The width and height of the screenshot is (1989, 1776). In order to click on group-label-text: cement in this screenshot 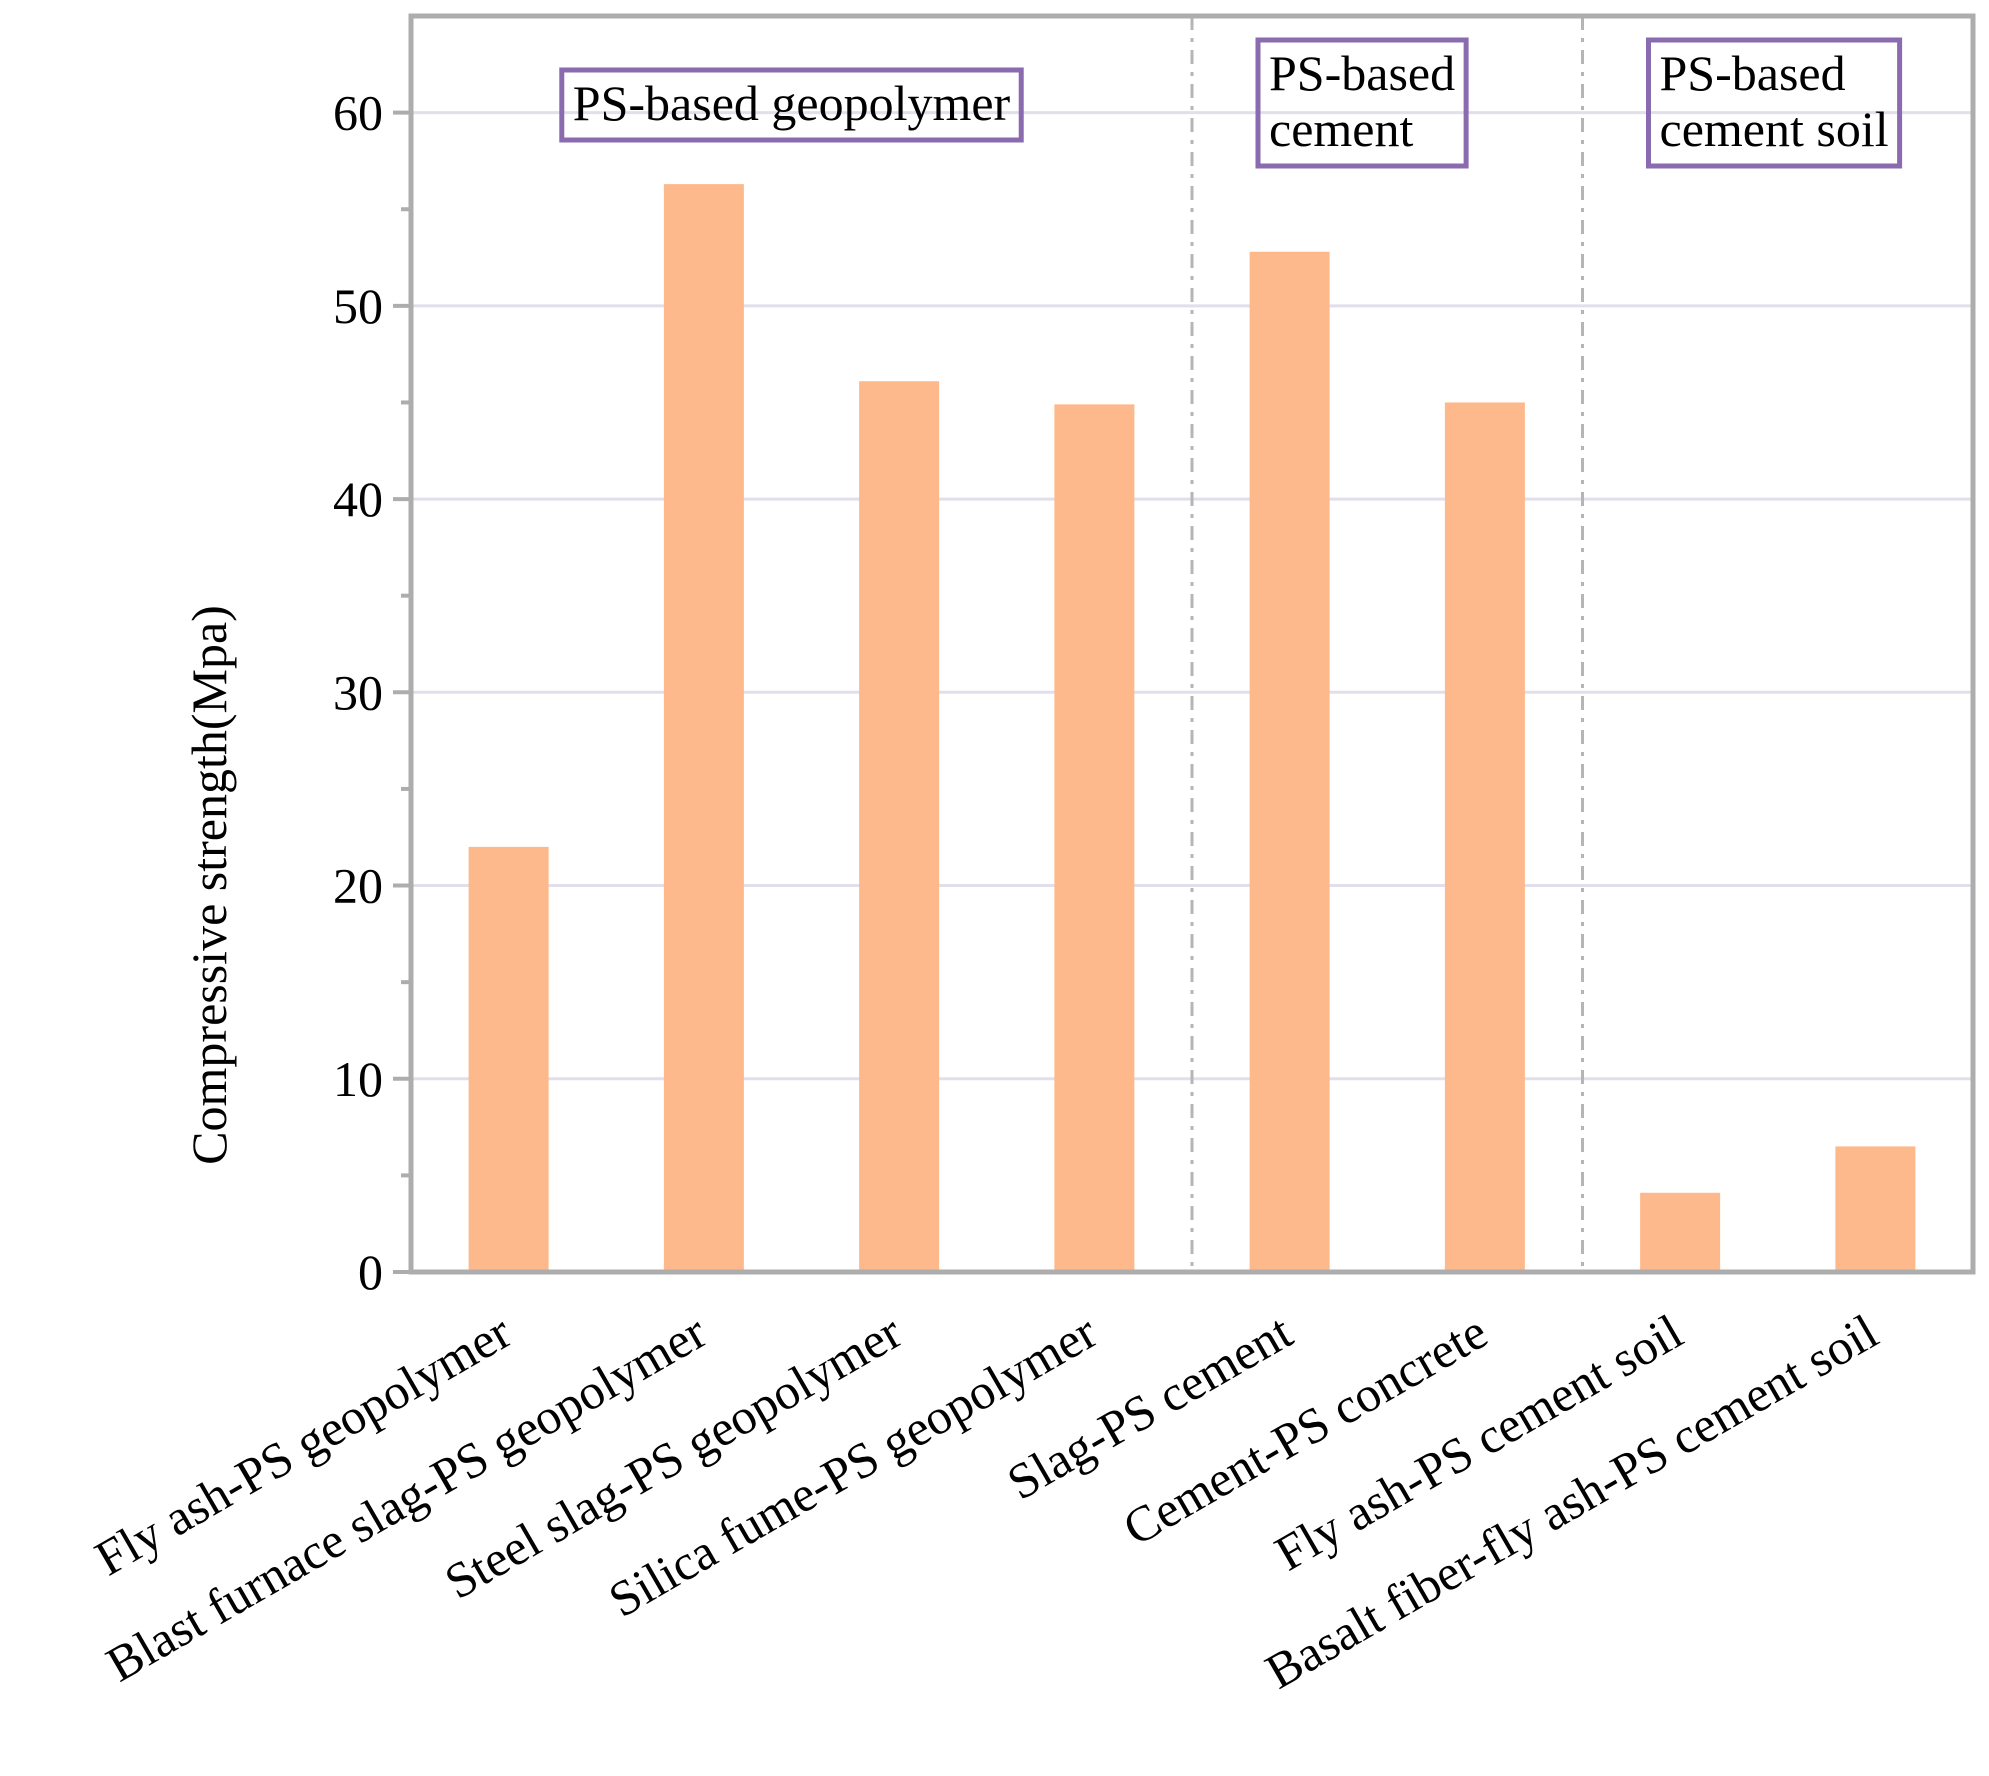, I will do `click(1341, 129)`.